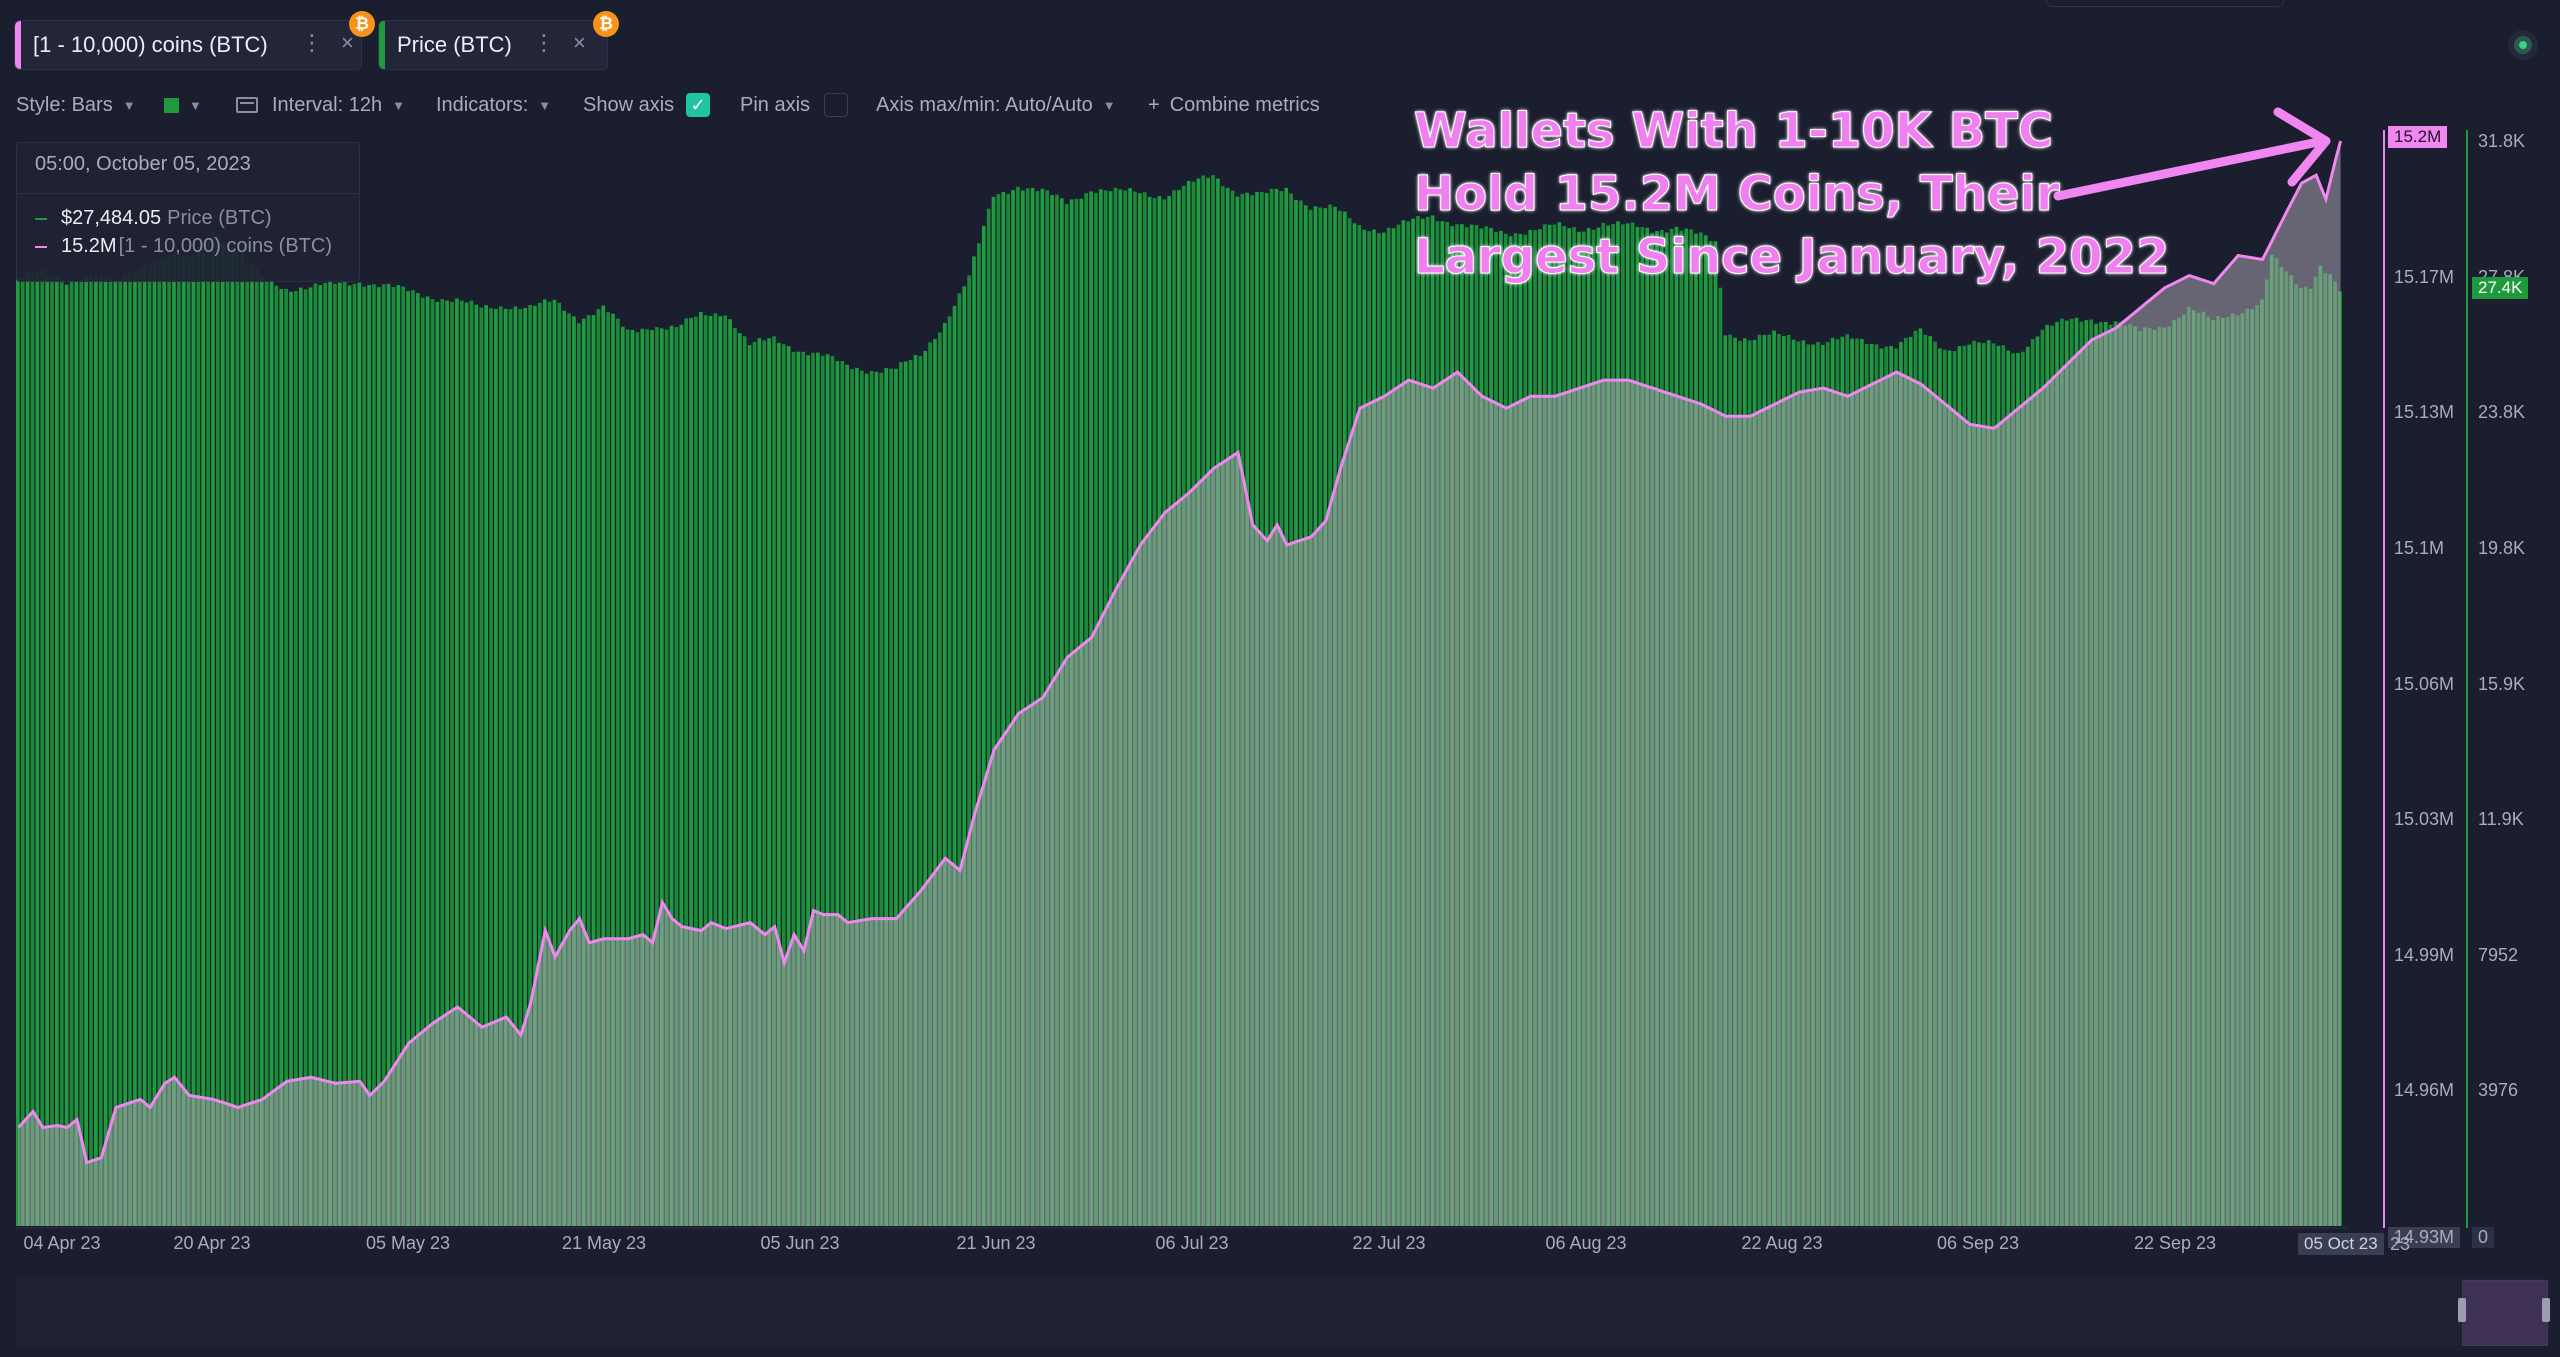 The height and width of the screenshot is (1357, 2560). I want to click on indicators-dropdown: Indicators: ▼, so click(493, 105).